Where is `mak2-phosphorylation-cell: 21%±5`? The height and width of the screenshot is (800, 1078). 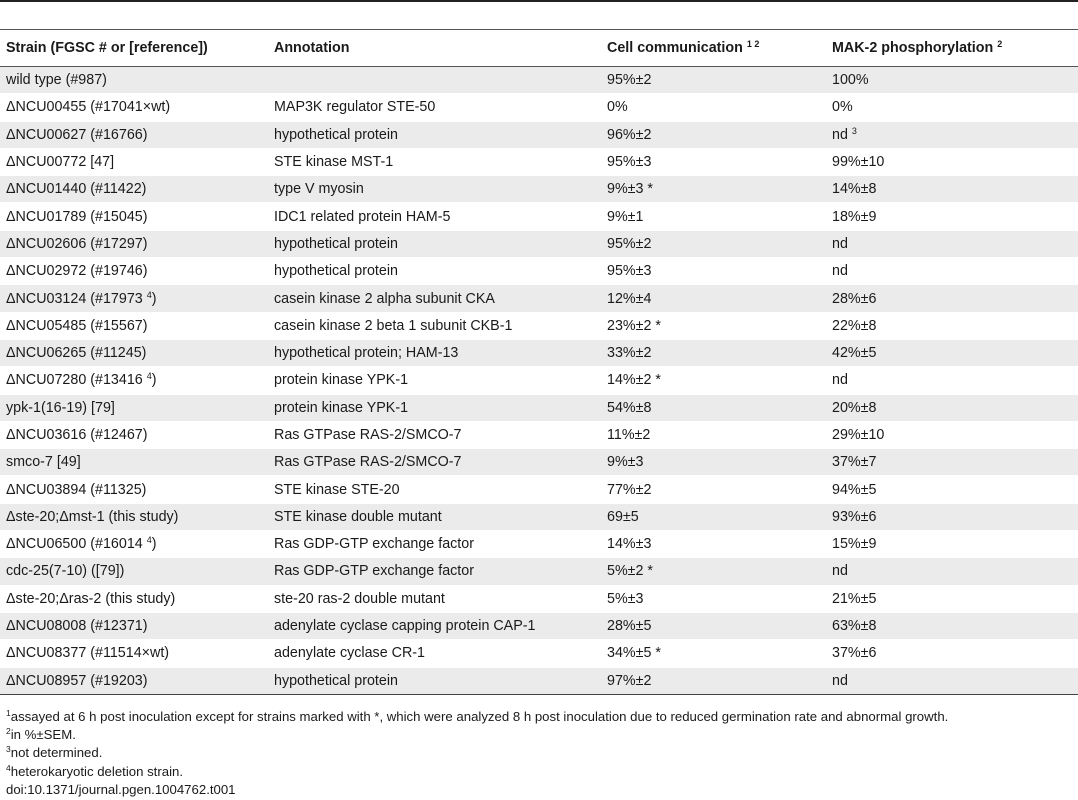
mak2-phosphorylation-cell: 21%±5 is located at coordinates (952, 599).